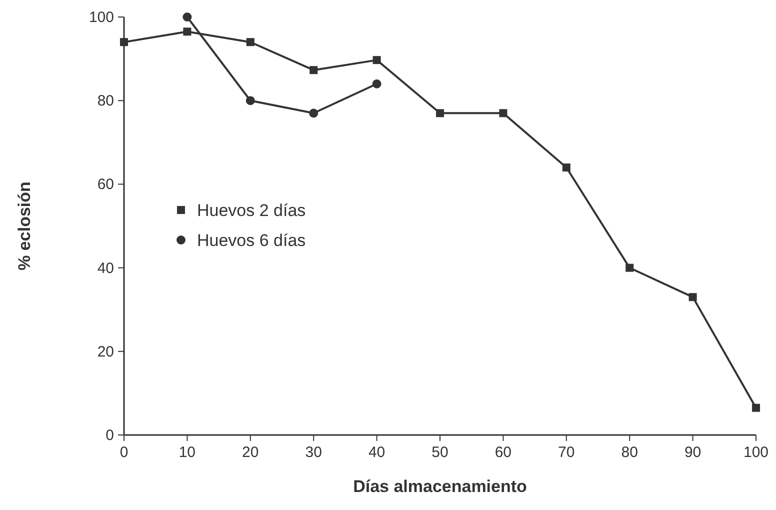  Describe the element at coordinates (105, 185) in the screenshot. I see `y-tick-label: 60` at that location.